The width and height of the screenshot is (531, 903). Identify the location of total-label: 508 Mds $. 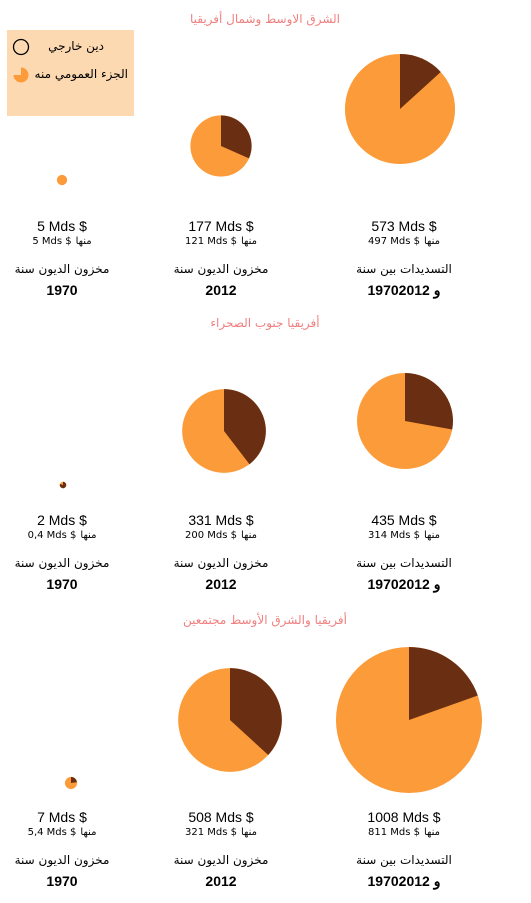
(221, 817).